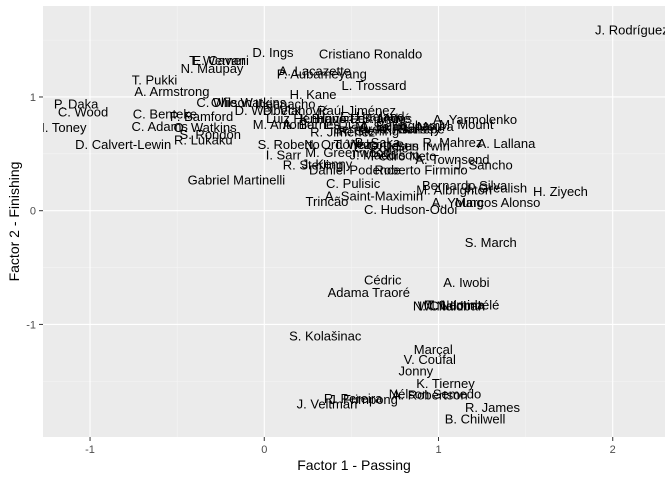  I want to click on point-label: J. Frimpong, so click(363, 399).